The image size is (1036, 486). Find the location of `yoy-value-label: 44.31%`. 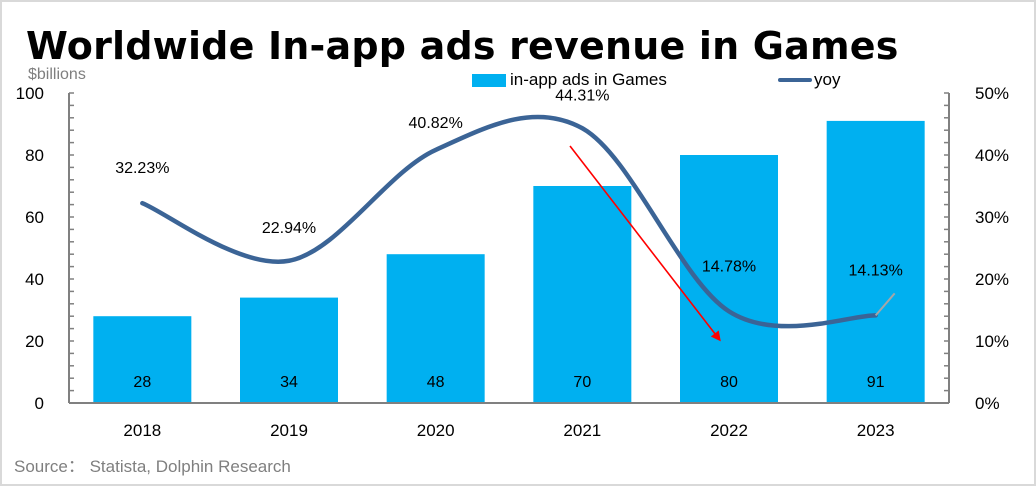

yoy-value-label: 44.31% is located at coordinates (582, 95).